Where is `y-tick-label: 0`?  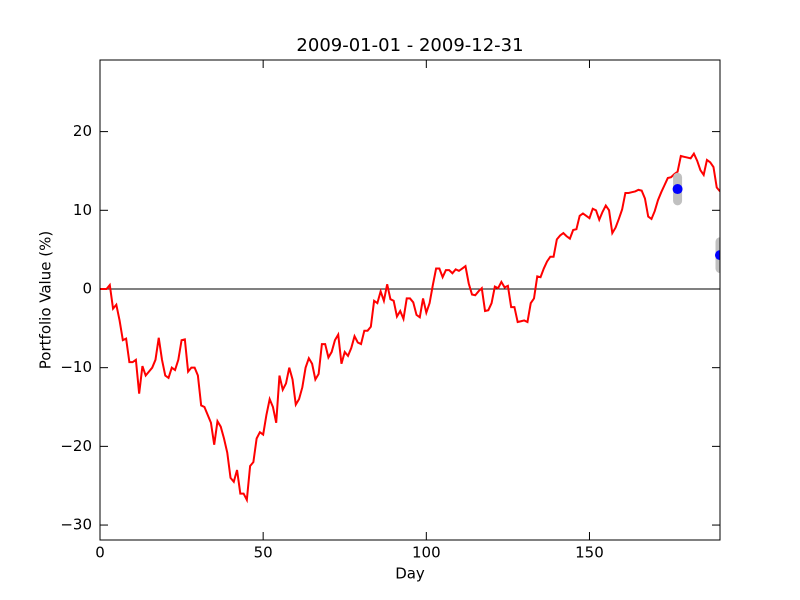 y-tick-label: 0 is located at coordinates (87, 288).